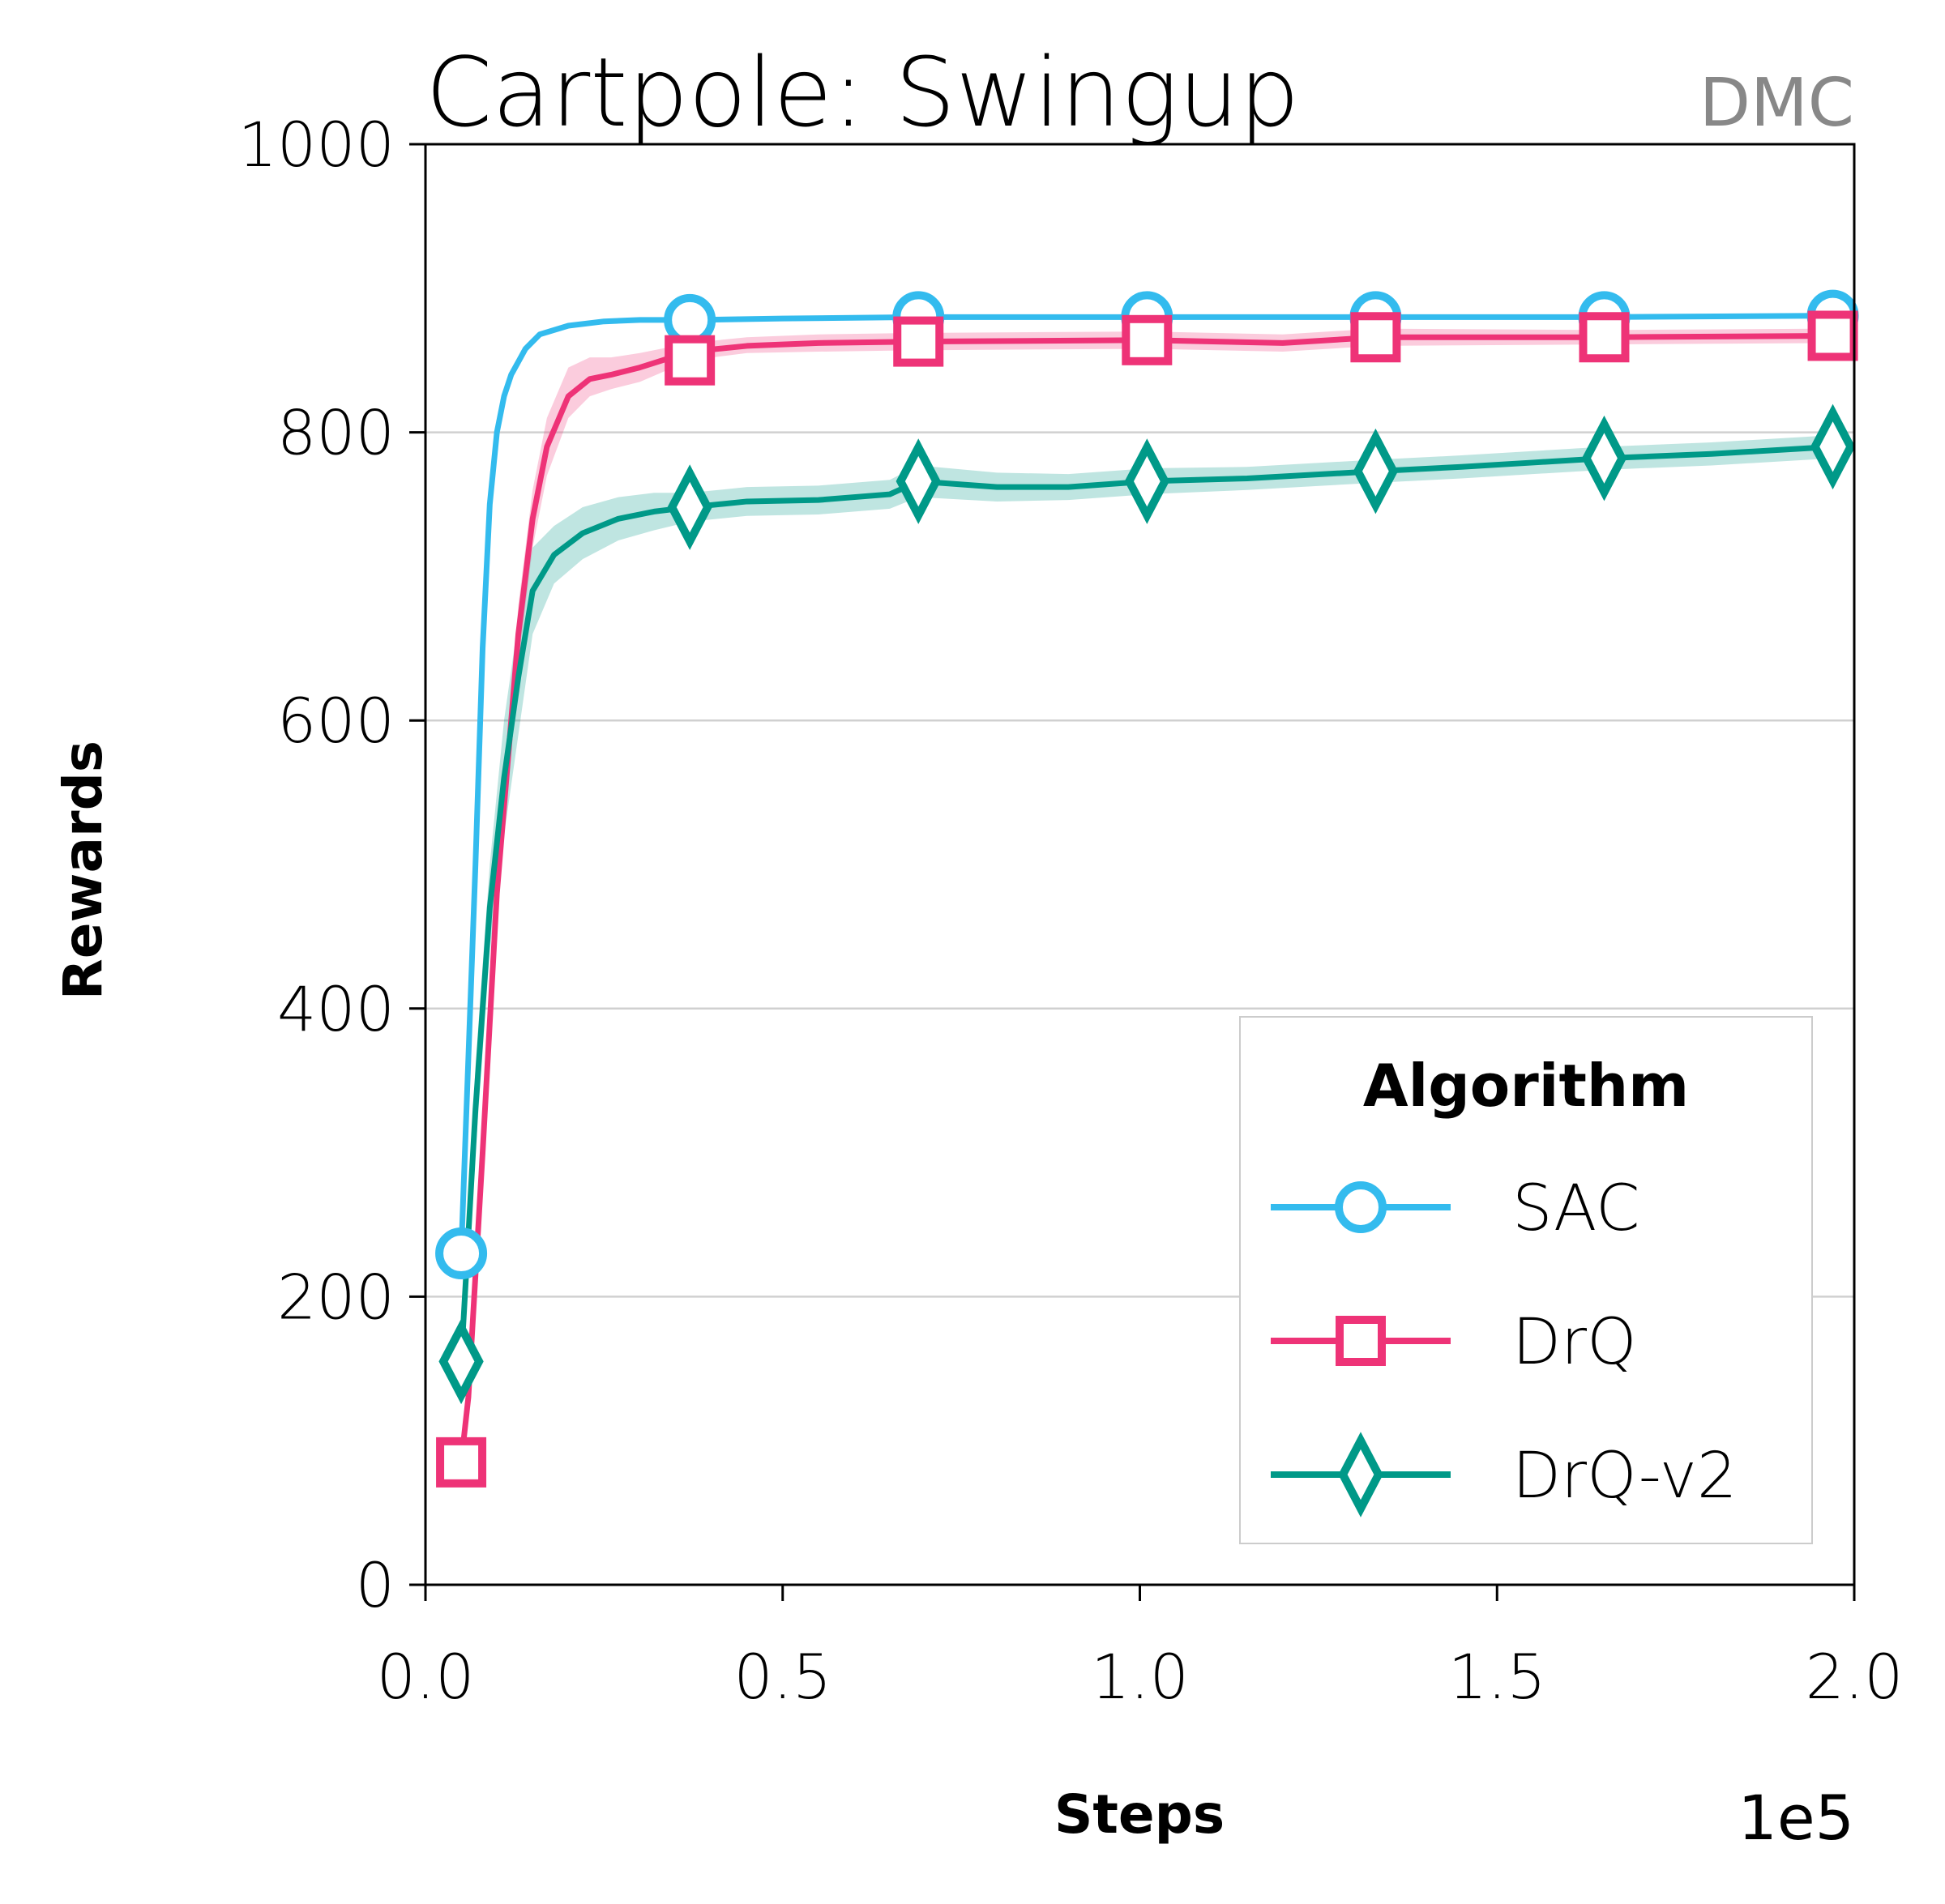 This screenshot has height=1904, width=1945. I want to click on y-axis-label: Rewards, so click(83, 870).